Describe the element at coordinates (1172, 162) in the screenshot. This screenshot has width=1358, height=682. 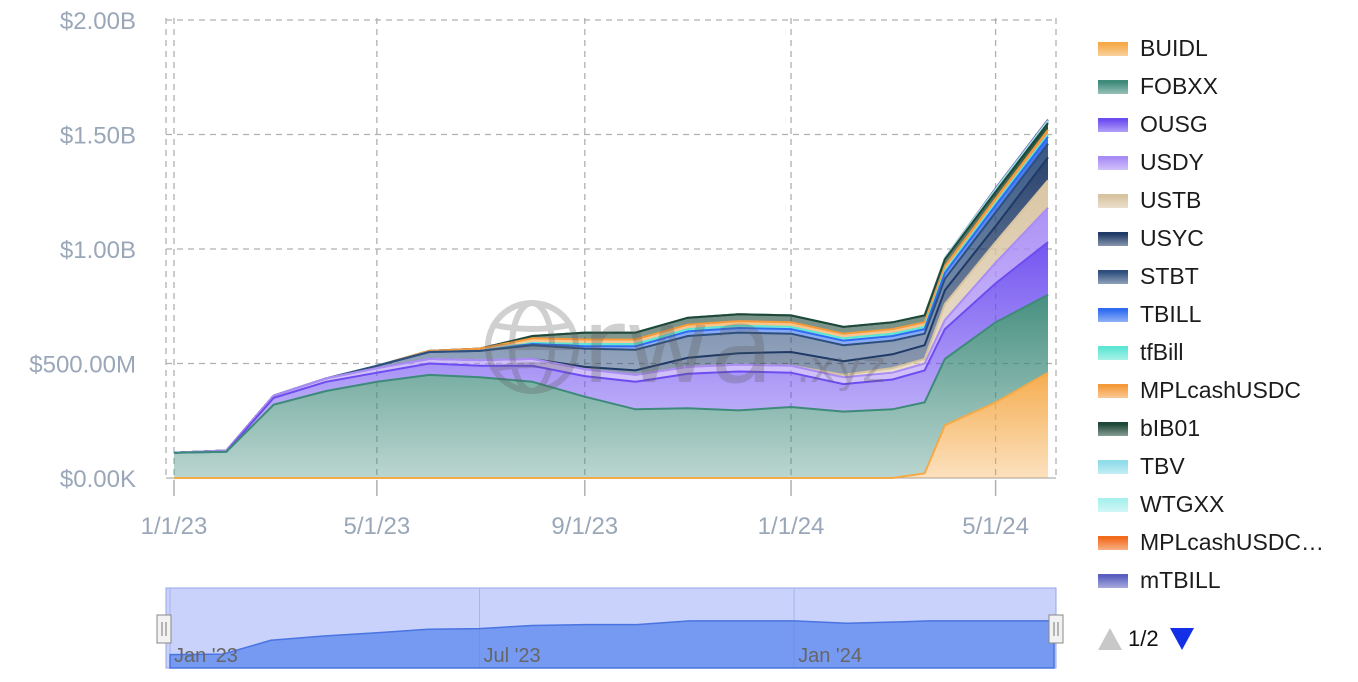
I see `legend-label: USDY` at that location.